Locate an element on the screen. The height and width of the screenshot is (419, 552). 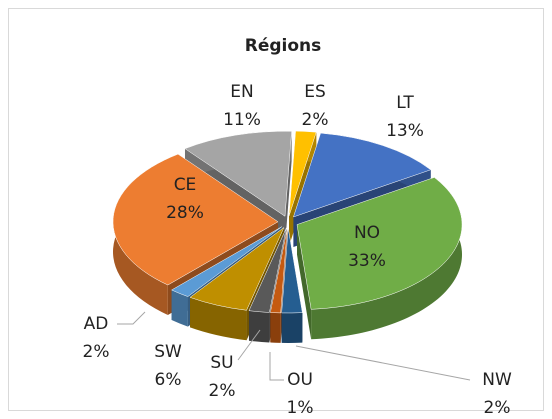
data-label-name: NW is located at coordinates (497, 380).